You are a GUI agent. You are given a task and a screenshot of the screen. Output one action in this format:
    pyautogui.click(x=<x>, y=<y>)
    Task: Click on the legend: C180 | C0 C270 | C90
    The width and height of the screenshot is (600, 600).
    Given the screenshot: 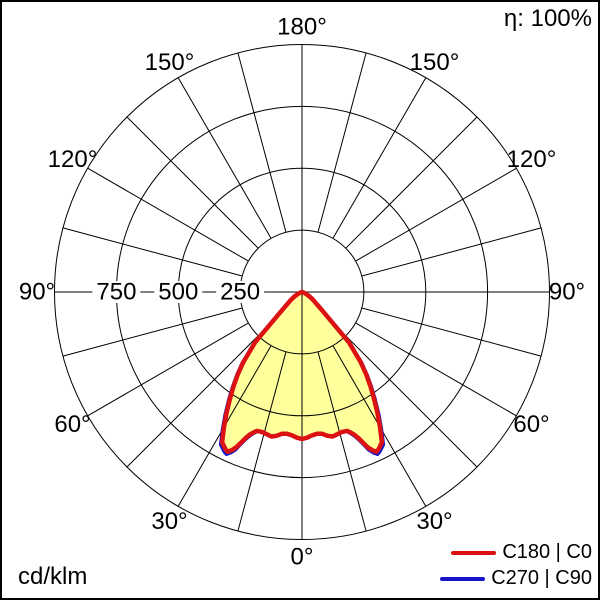 What is the action you would take?
    pyautogui.click(x=516, y=565)
    